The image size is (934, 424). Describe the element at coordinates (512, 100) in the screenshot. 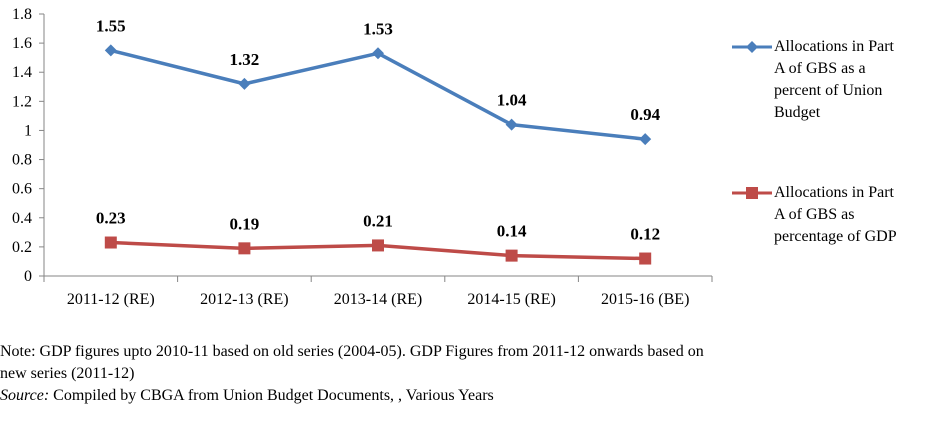

I see `data-label: 1.04` at that location.